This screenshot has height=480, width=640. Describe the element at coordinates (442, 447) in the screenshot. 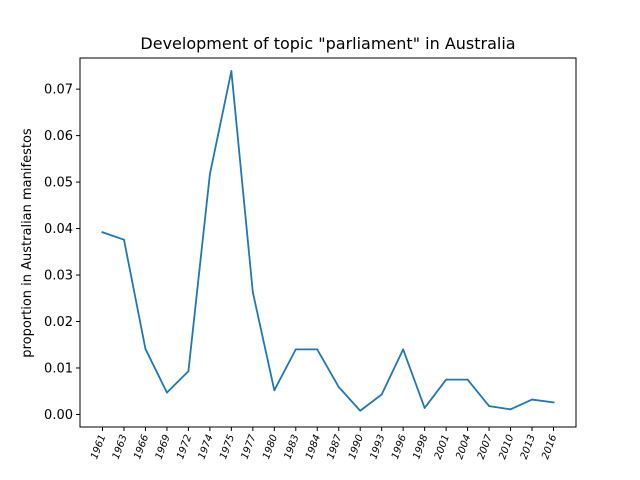

I see `x-tick-label: 2001` at that location.